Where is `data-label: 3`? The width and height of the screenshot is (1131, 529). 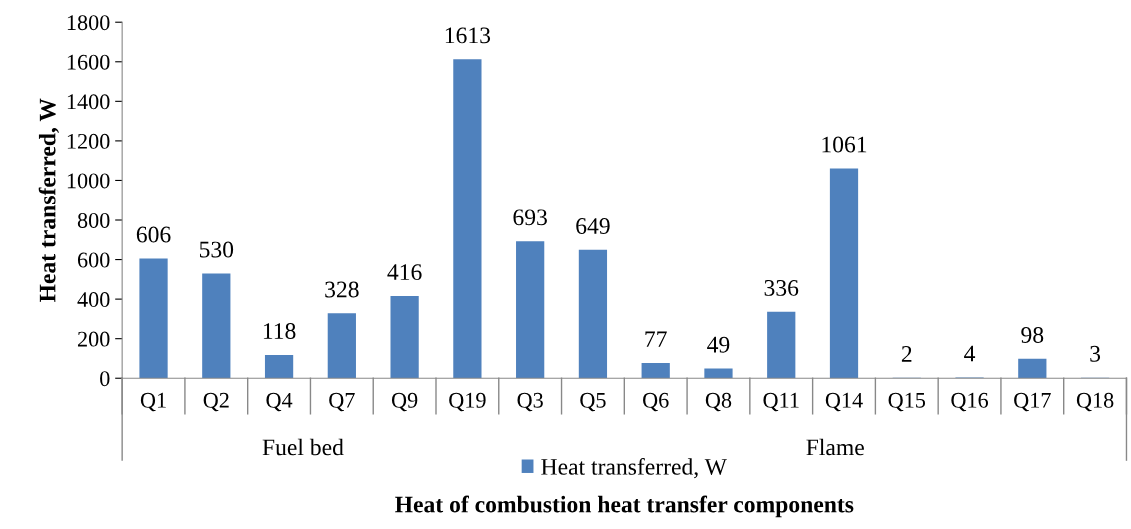
data-label: 3 is located at coordinates (1095, 353).